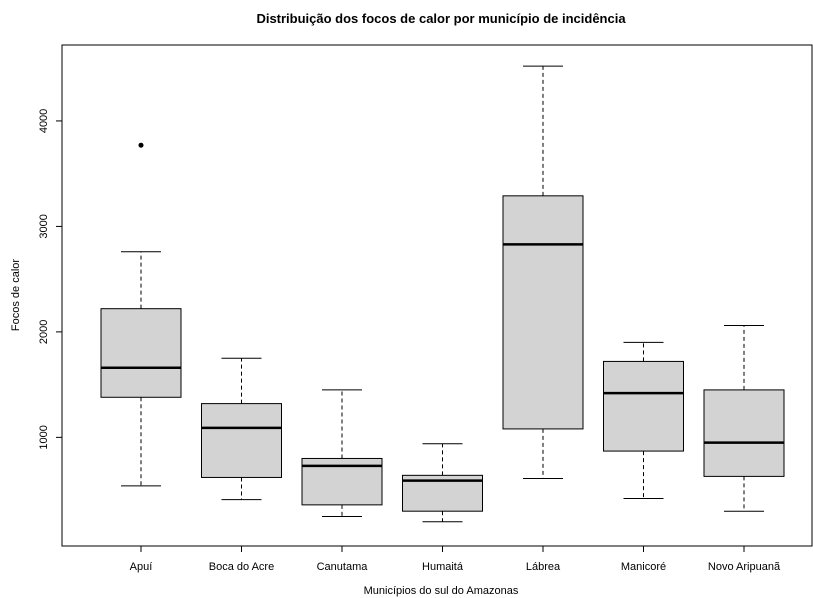  Describe the element at coordinates (443, 567) in the screenshot. I see `x-tick-label: Humaitá` at that location.